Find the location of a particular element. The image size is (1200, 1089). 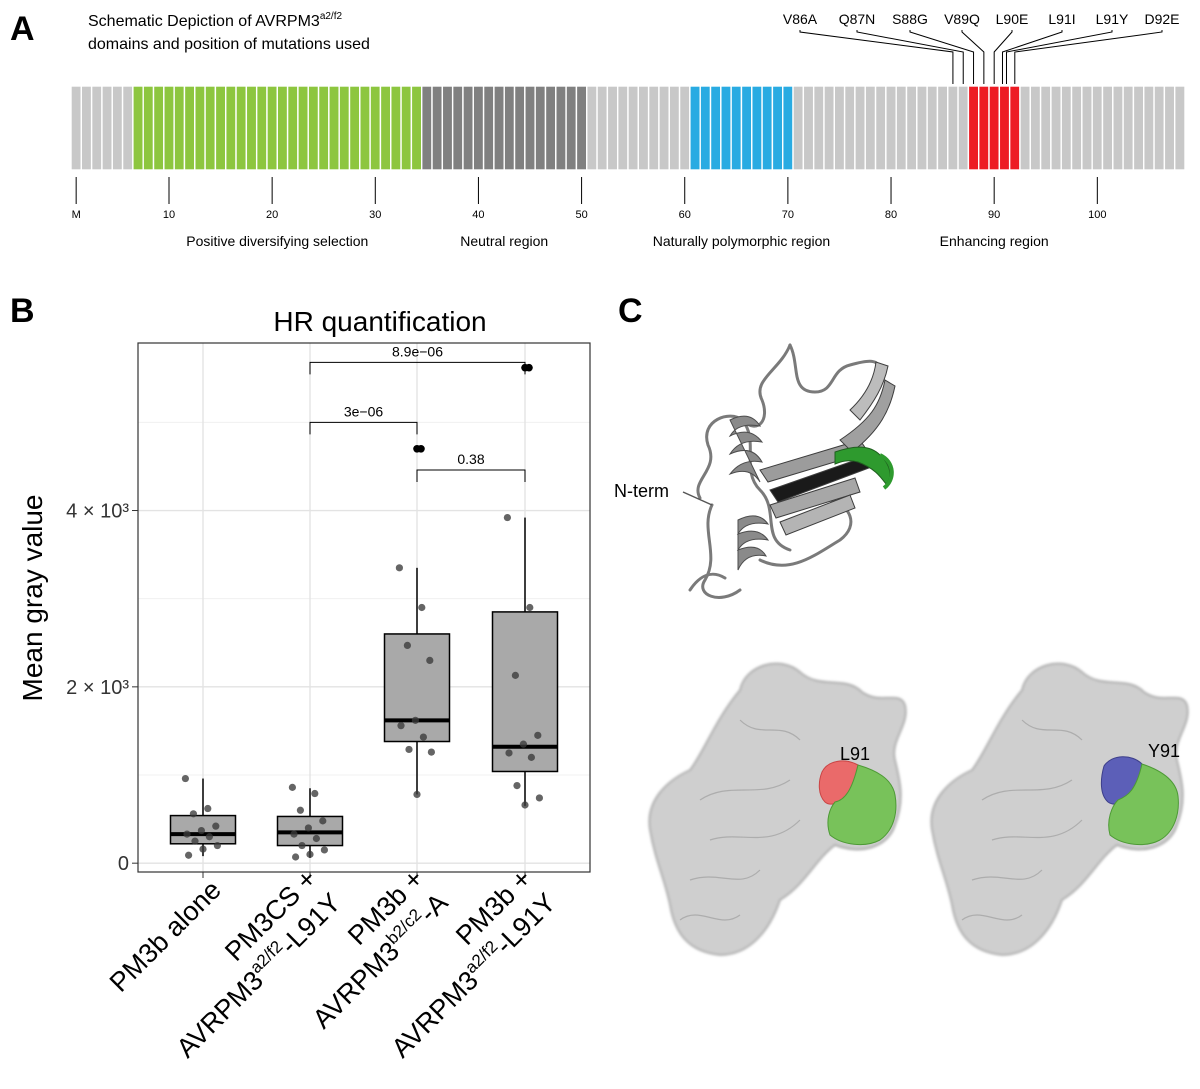

y-axis-label: Mean gray value is located at coordinates (32, 597).